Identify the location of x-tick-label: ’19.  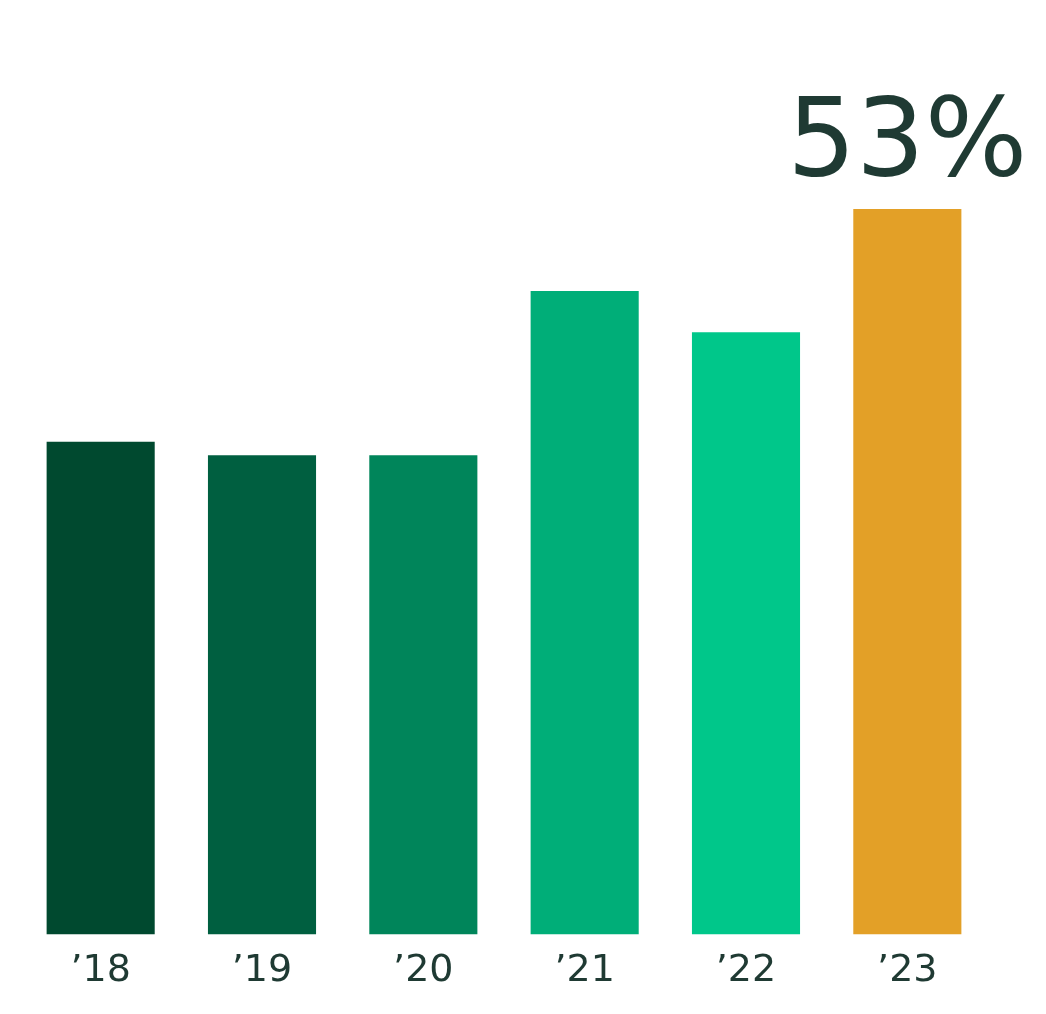
(262, 968).